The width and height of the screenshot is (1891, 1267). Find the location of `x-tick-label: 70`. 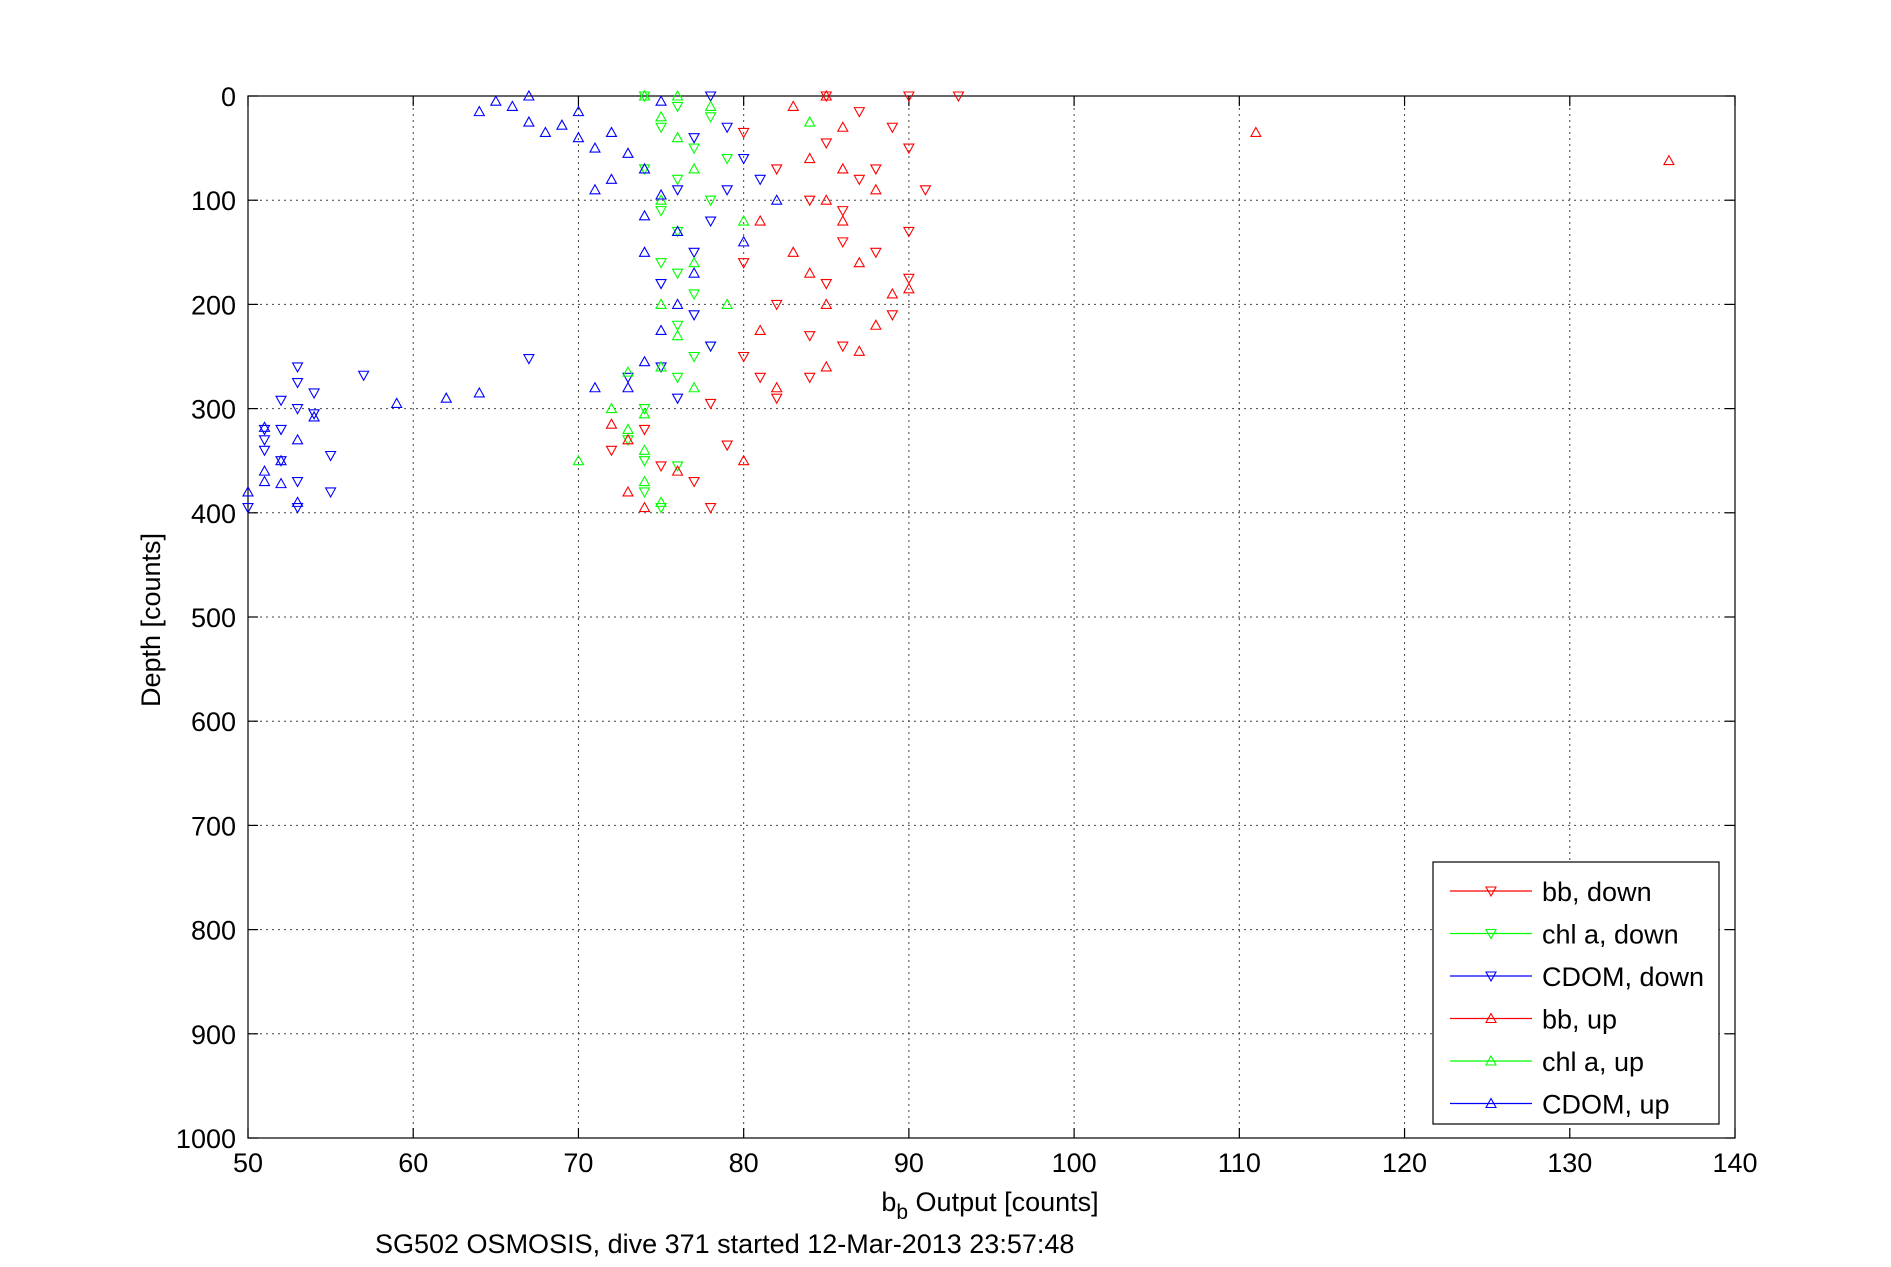

x-tick-label: 70 is located at coordinates (578, 1163).